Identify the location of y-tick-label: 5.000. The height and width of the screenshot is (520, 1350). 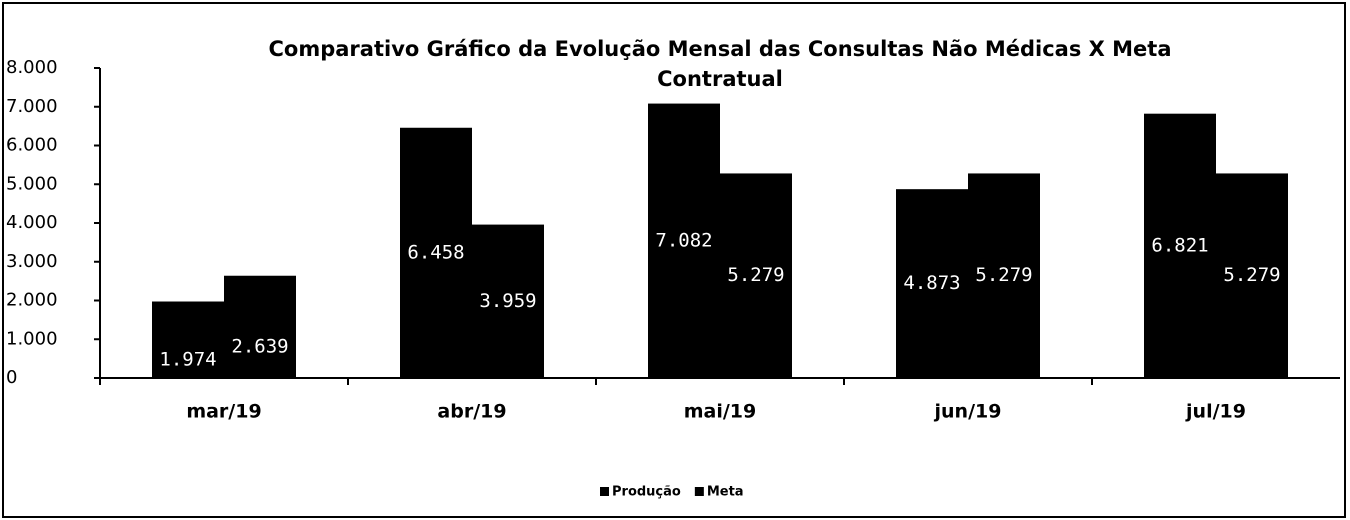
(32, 183).